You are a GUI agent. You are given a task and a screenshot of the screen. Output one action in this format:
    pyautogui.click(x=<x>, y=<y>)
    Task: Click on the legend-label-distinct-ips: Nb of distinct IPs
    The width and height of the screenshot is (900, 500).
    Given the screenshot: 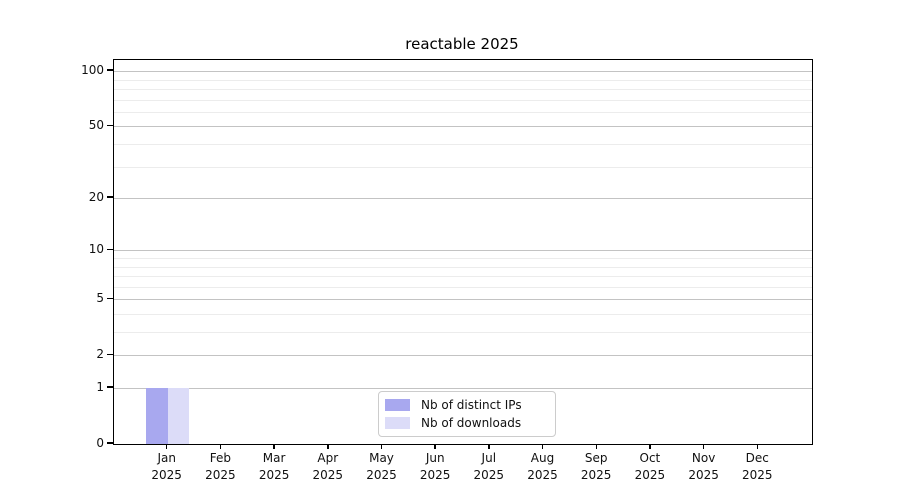 What is the action you would take?
    pyautogui.click(x=471, y=405)
    